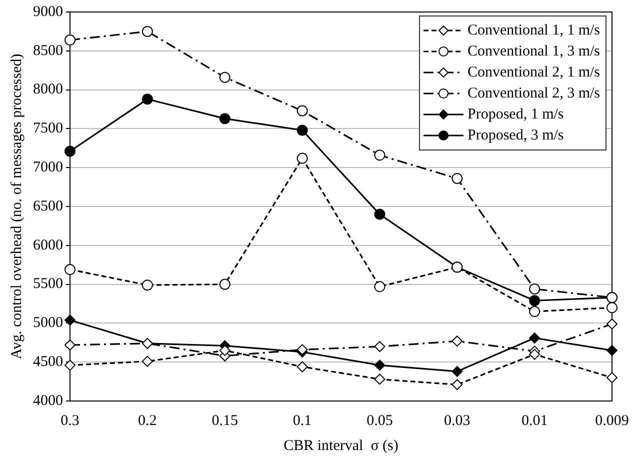 Image resolution: width=634 pixels, height=463 pixels. Describe the element at coordinates (48, 128) in the screenshot. I see `y-tick-label: 7500` at that location.